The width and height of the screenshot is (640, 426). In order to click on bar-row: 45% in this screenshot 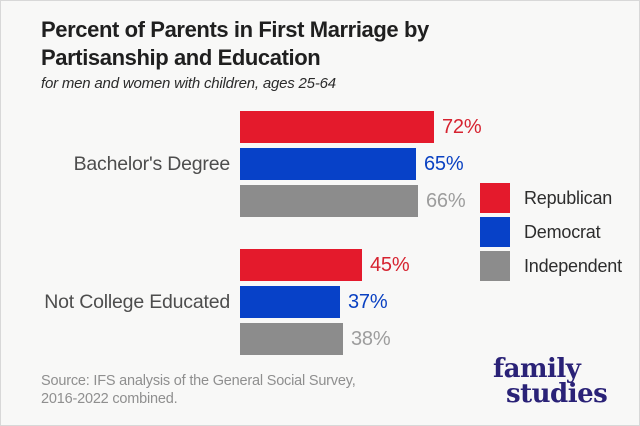, I will do `click(325, 265)`.